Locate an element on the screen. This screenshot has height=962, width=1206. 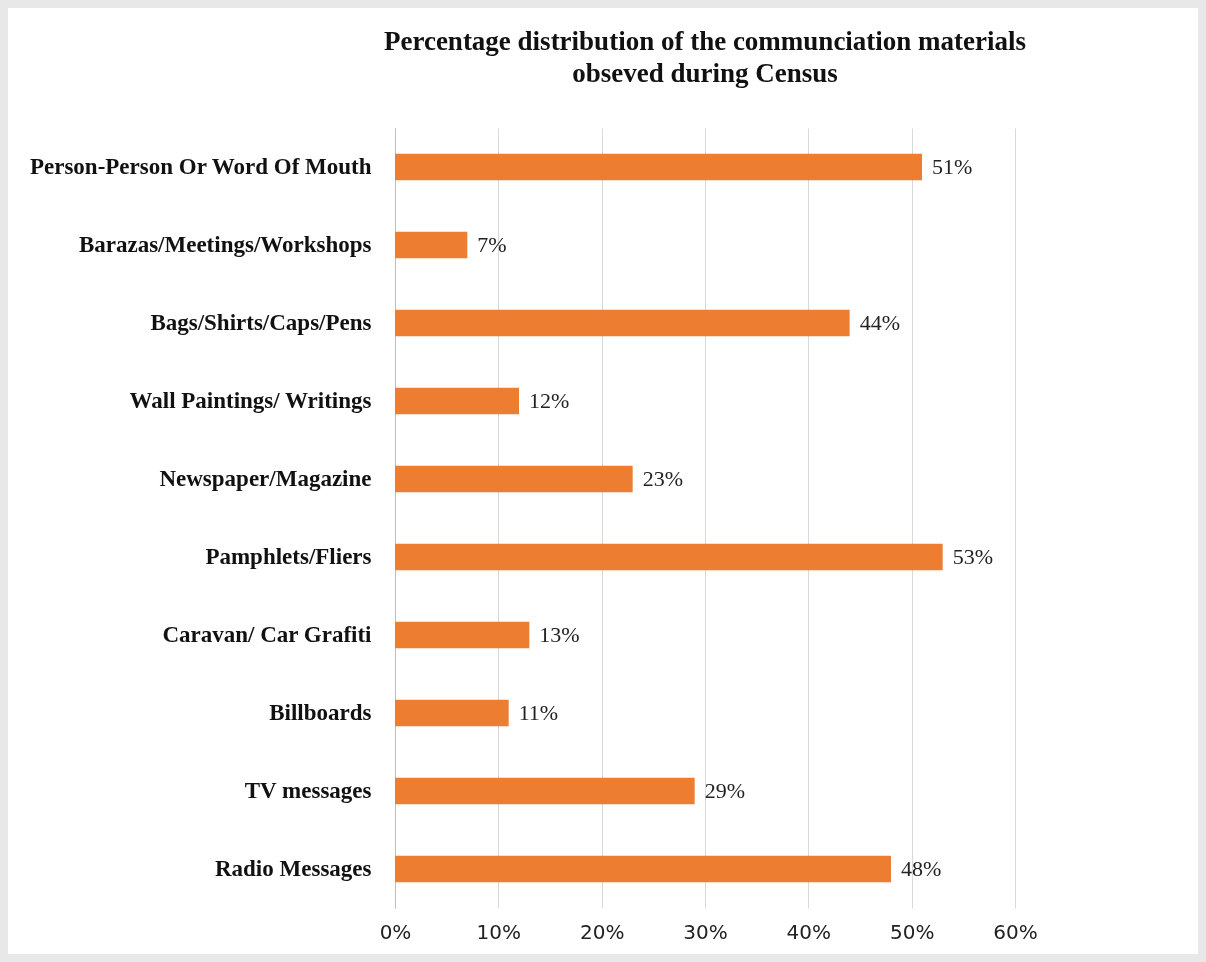
data-label: 53% is located at coordinates (972, 556).